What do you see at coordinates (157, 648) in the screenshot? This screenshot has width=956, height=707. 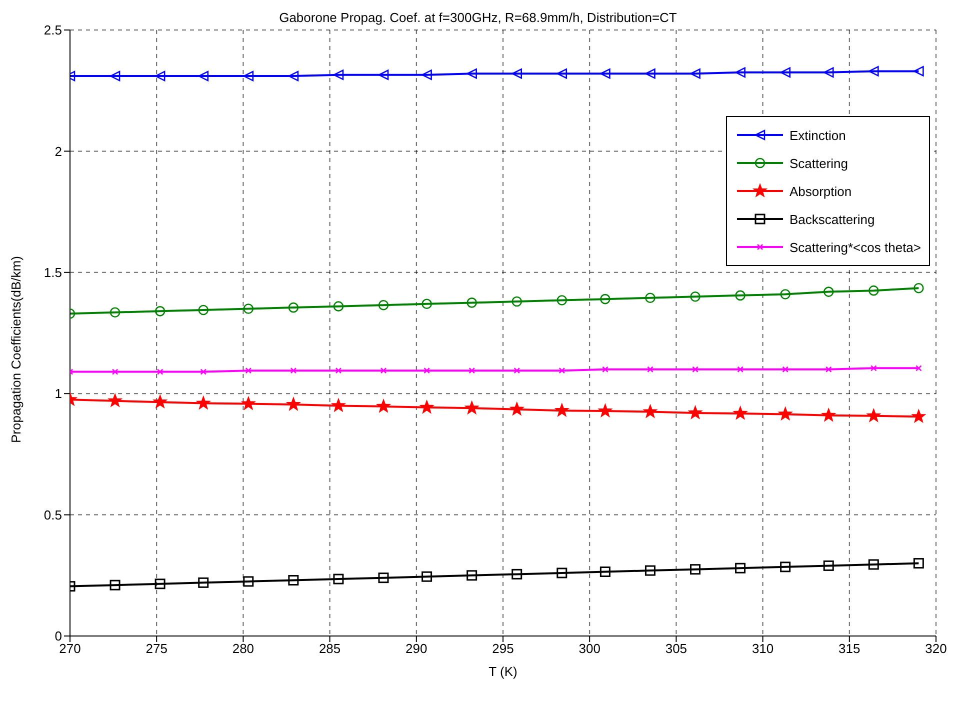 I see `x-tick-label: 275` at bounding box center [157, 648].